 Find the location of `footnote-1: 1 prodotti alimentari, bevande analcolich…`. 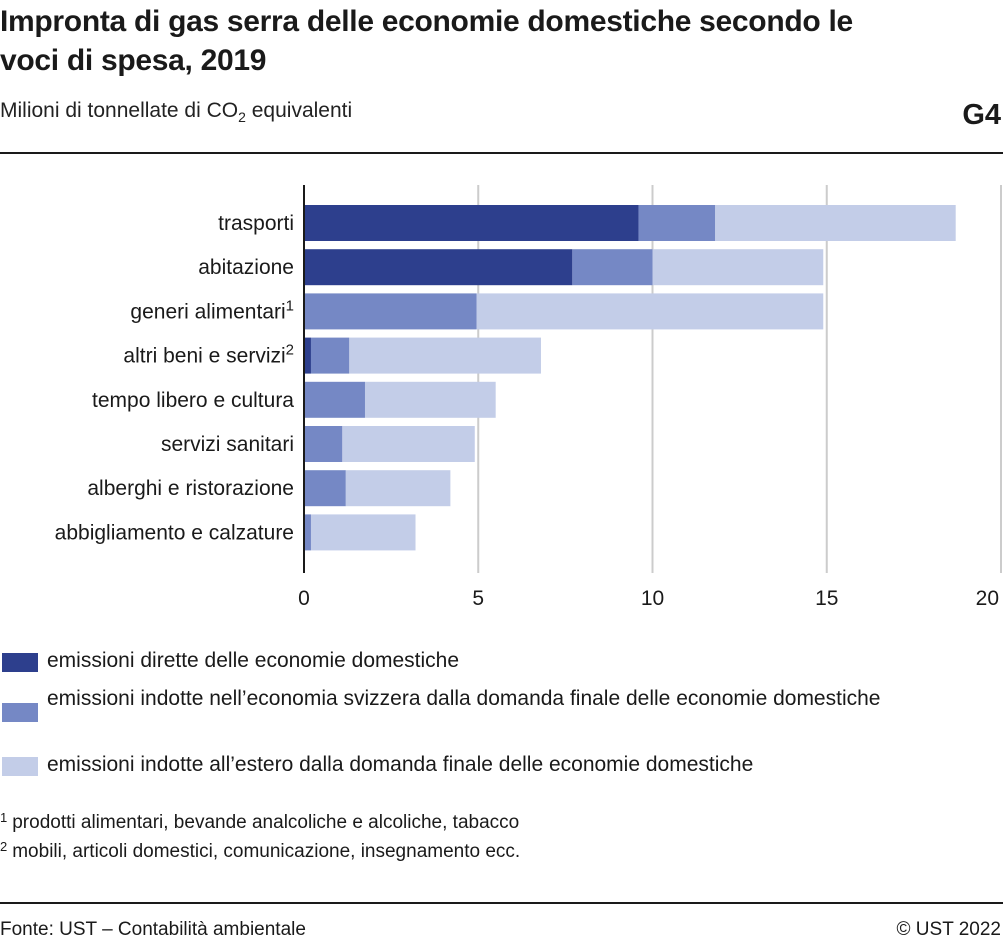

footnote-1: 1 prodotti alimentari, bevande analcolich… is located at coordinates (260, 820).